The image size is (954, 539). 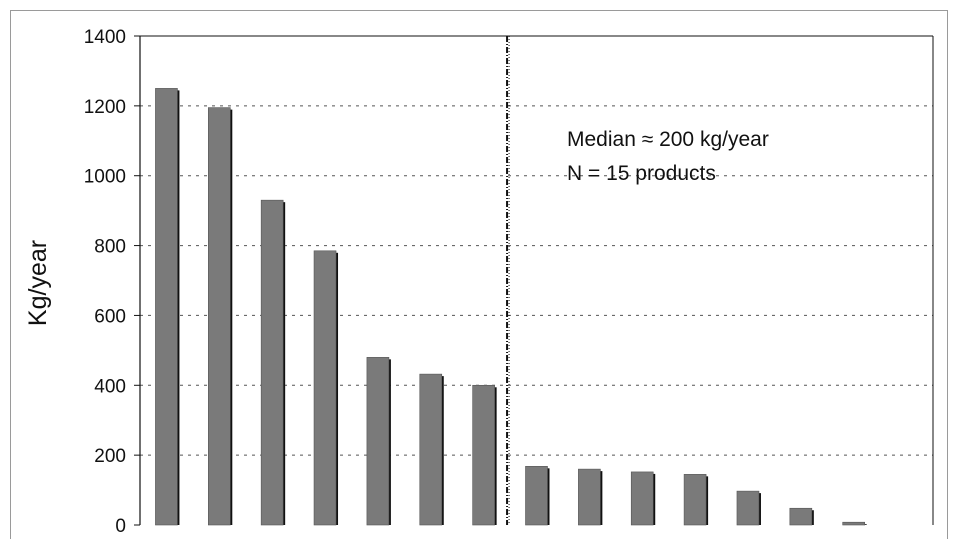 I want to click on y-tick-label: 400, so click(x=110, y=386).